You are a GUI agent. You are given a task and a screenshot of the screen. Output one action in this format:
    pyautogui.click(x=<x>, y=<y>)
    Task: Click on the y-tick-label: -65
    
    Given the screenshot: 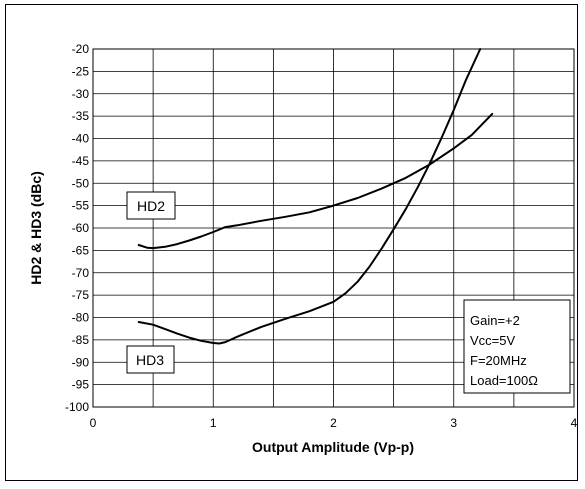 What is the action you would take?
    pyautogui.click(x=81, y=250)
    